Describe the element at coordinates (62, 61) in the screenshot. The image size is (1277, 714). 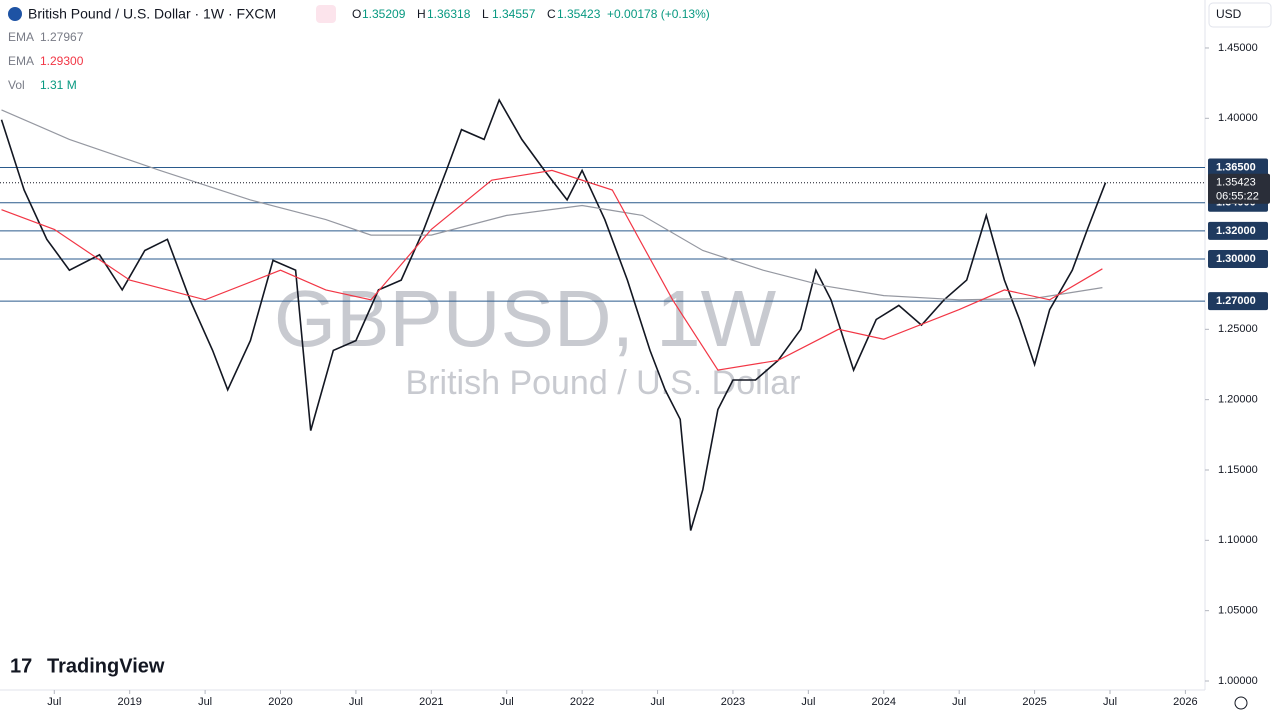
I see `indicator-value: 1.29300` at that location.